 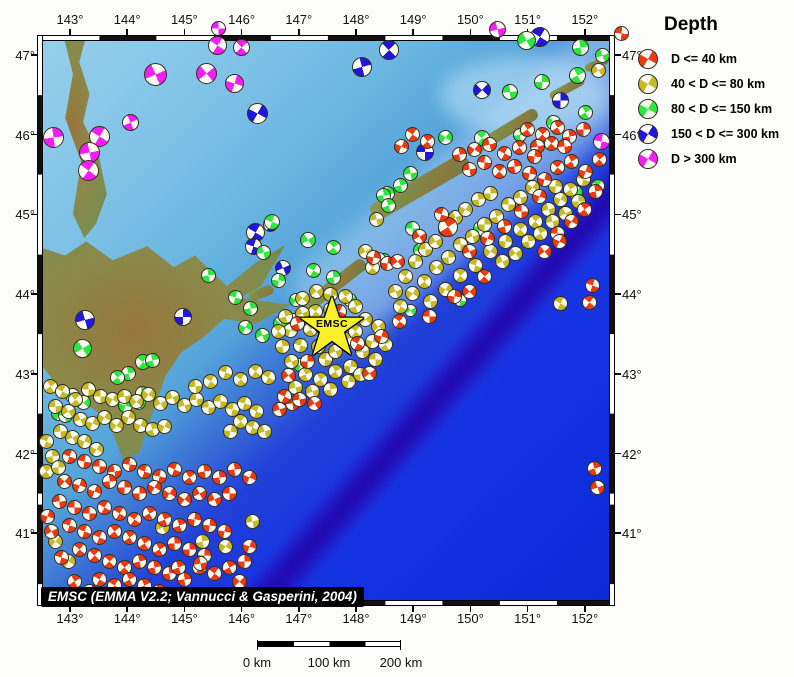 I want to click on map-frame-top, so click(x=326, y=38).